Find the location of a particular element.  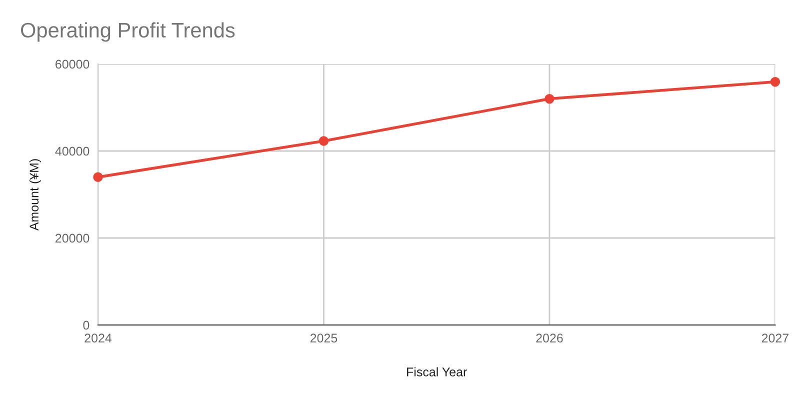

y-tick-label: 0 is located at coordinates (86, 325).